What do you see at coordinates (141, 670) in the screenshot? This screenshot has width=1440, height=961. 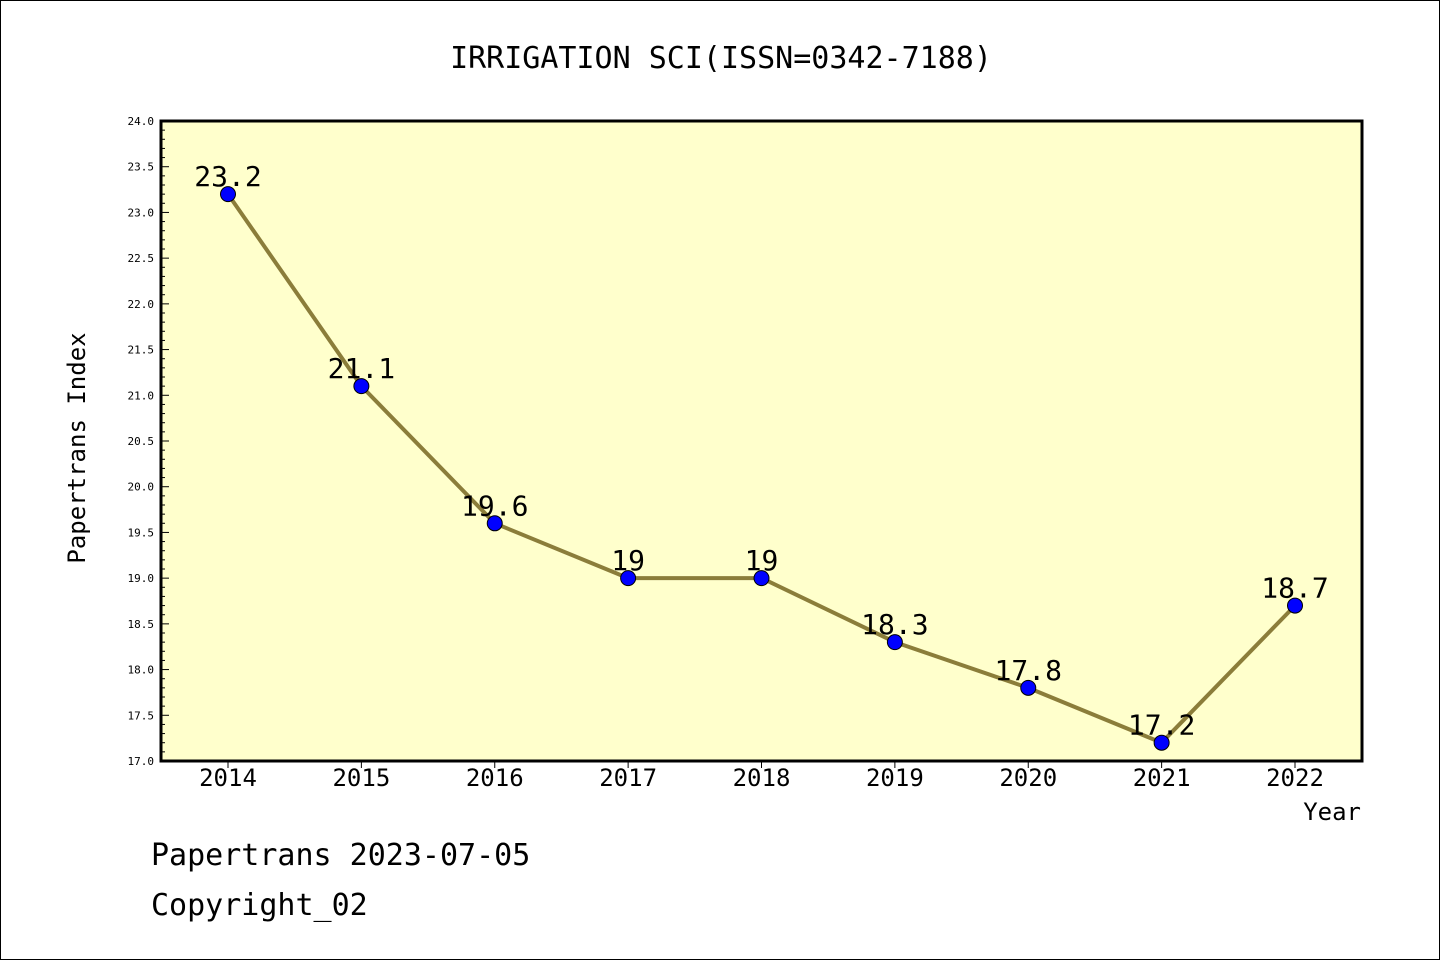 I see `y-tick-label: 18.0` at bounding box center [141, 670].